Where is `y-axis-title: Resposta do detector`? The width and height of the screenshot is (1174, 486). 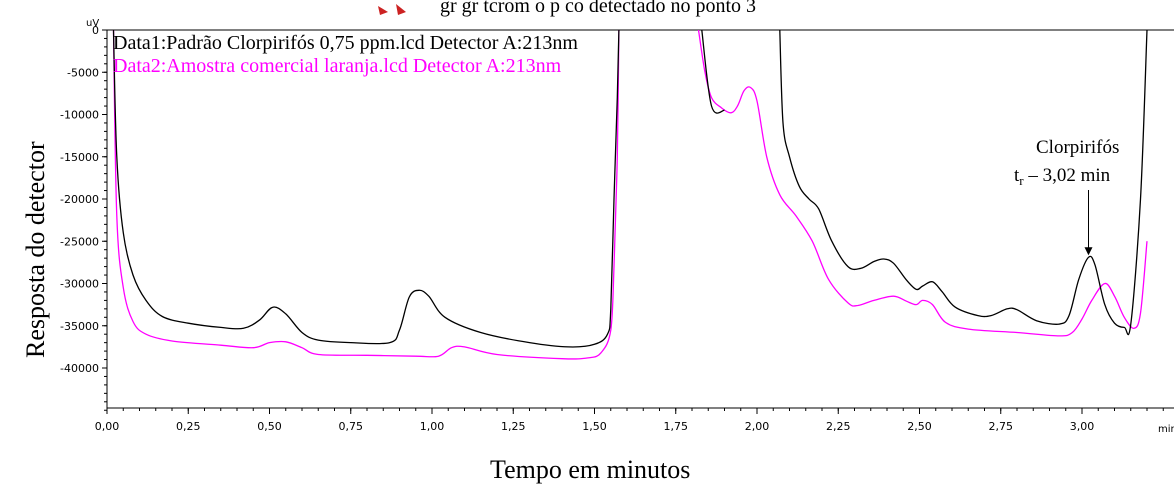
y-axis-title: Resposta do detector is located at coordinates (35, 249).